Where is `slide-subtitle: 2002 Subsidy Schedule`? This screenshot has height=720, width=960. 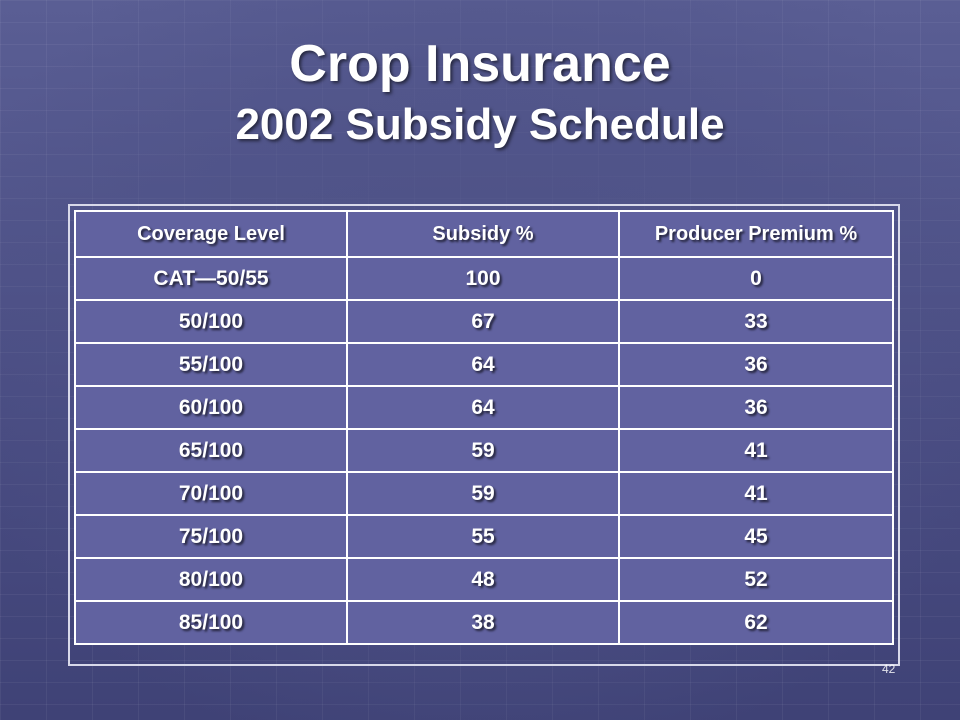 slide-subtitle: 2002 Subsidy Schedule is located at coordinates (480, 124).